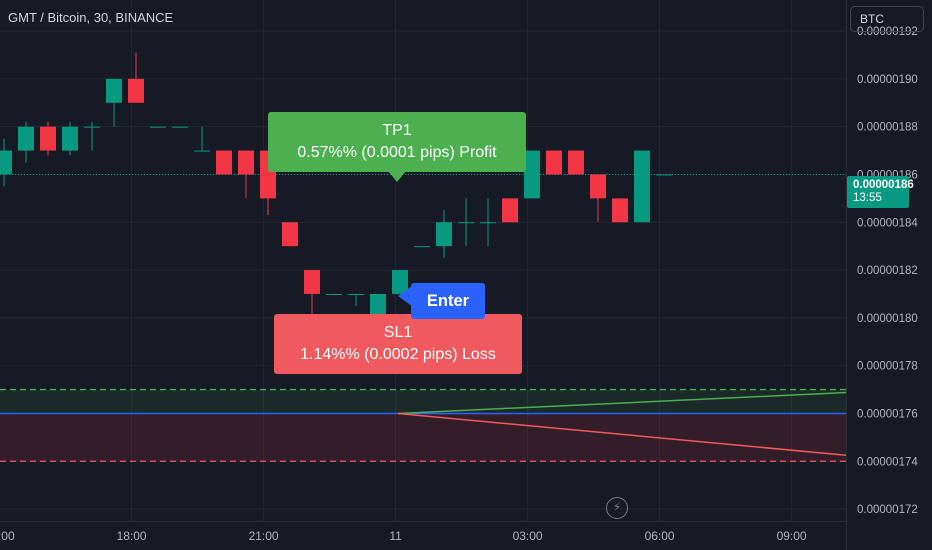  What do you see at coordinates (887, 319) in the screenshot?
I see `price-tick-label: 0.00000180` at bounding box center [887, 319].